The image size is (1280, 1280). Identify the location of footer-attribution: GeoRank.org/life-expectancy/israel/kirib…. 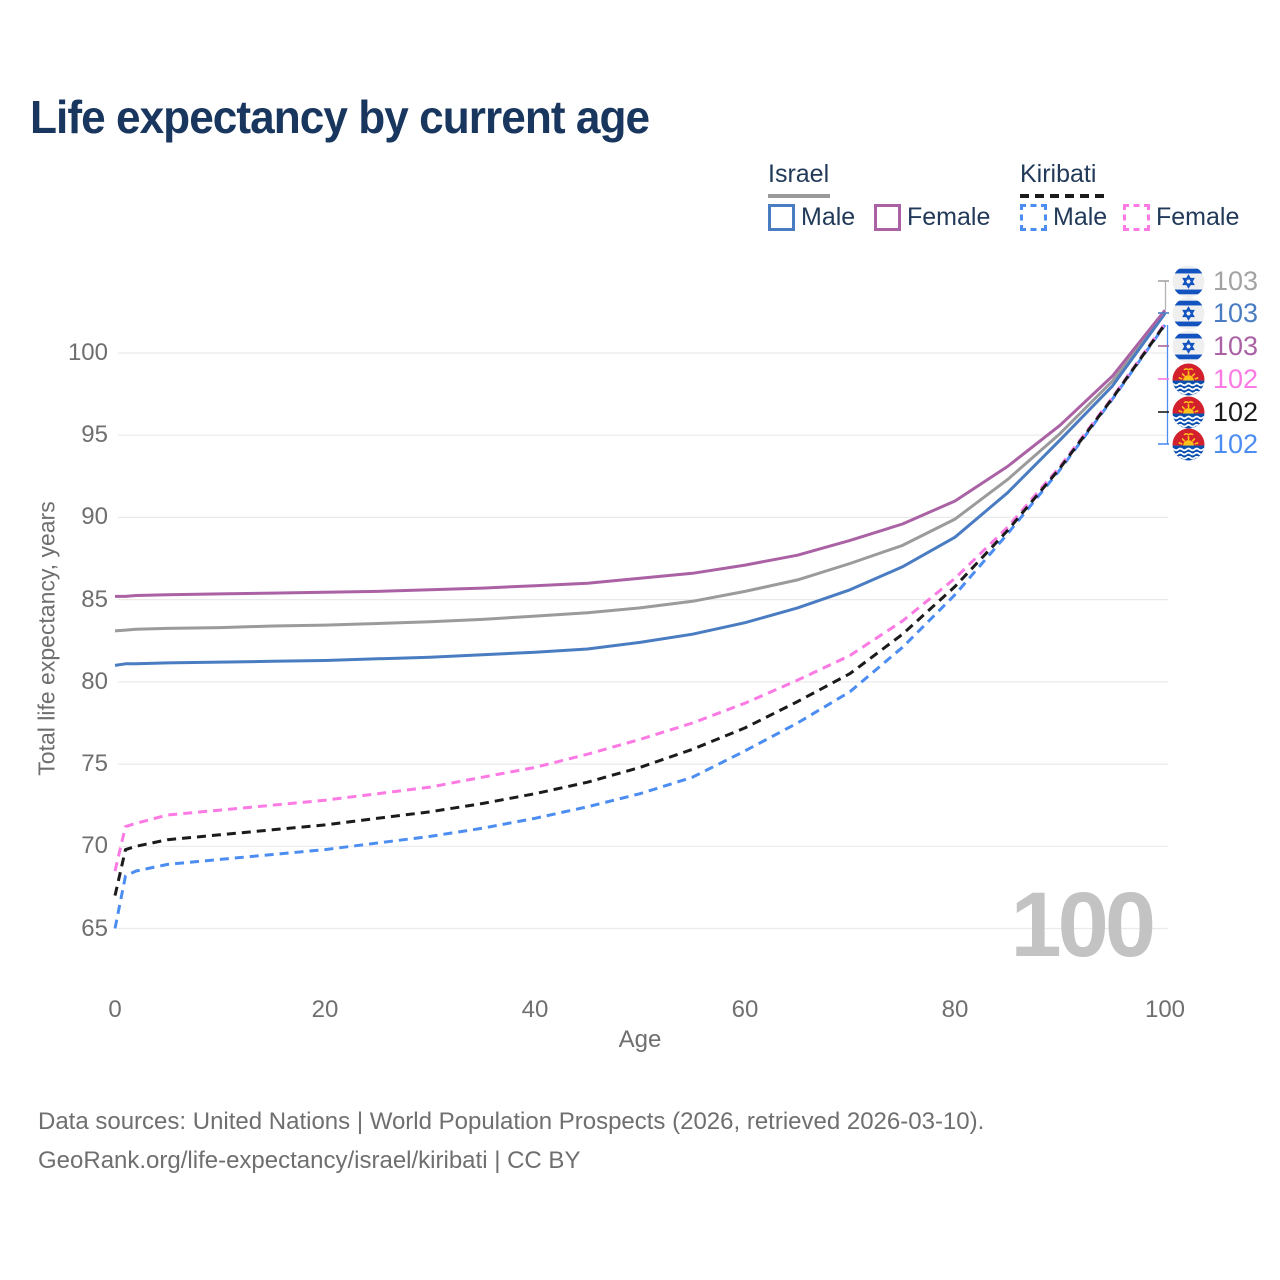
(309, 1160).